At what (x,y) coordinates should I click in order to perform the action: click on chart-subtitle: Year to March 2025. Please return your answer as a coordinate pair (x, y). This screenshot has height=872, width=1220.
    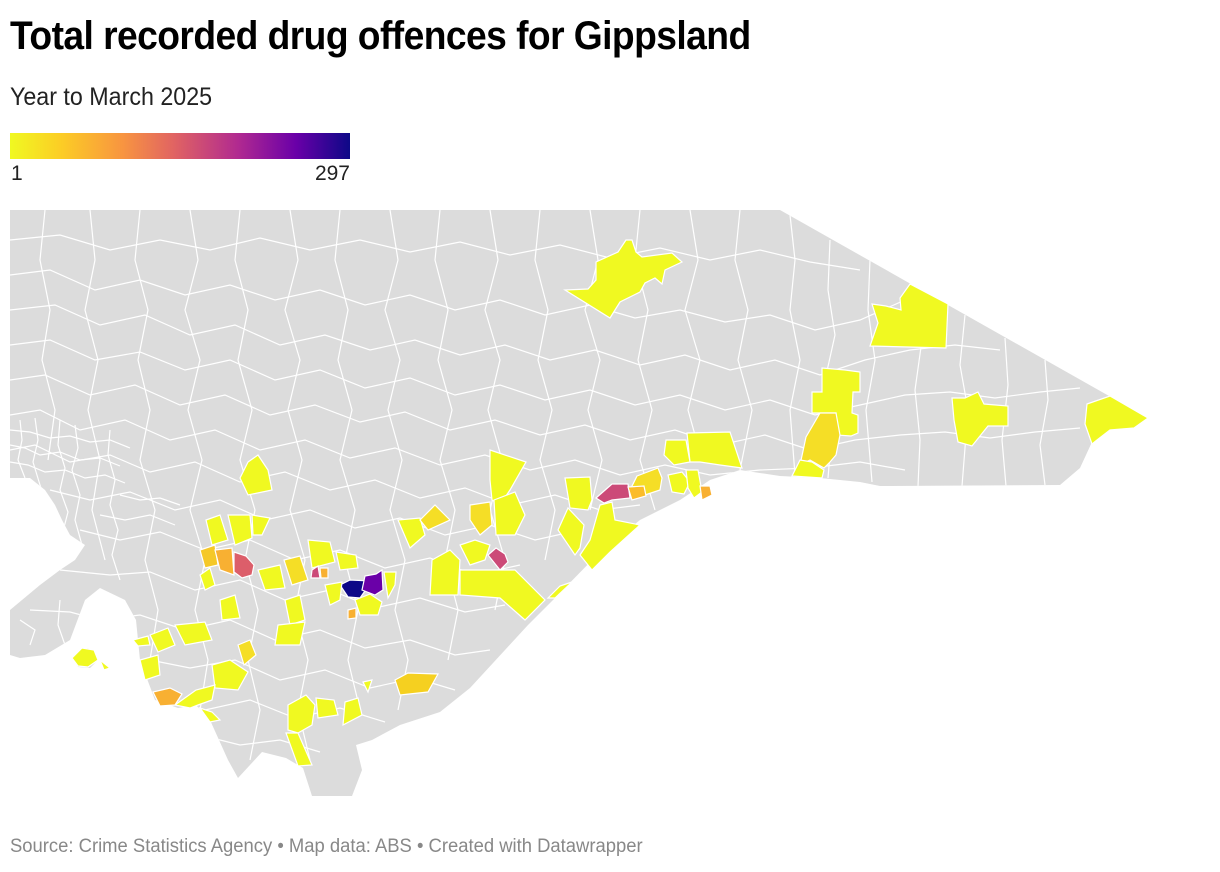
    Looking at the image, I should click on (111, 97).